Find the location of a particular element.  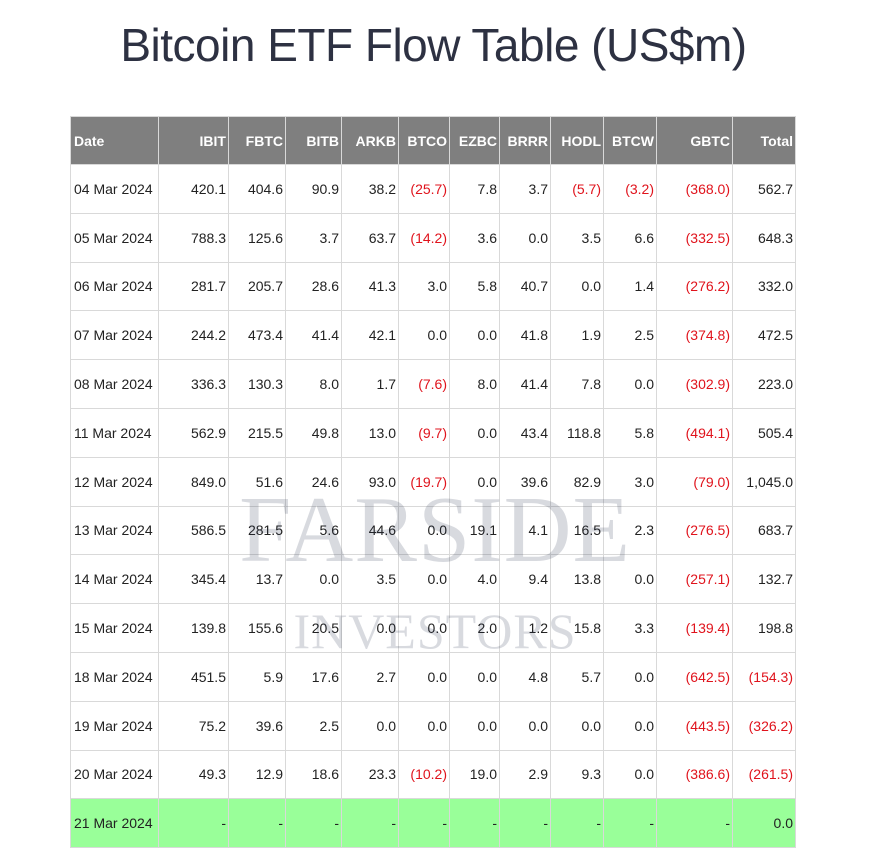

cell-ibit: 586.5 is located at coordinates (193, 530).